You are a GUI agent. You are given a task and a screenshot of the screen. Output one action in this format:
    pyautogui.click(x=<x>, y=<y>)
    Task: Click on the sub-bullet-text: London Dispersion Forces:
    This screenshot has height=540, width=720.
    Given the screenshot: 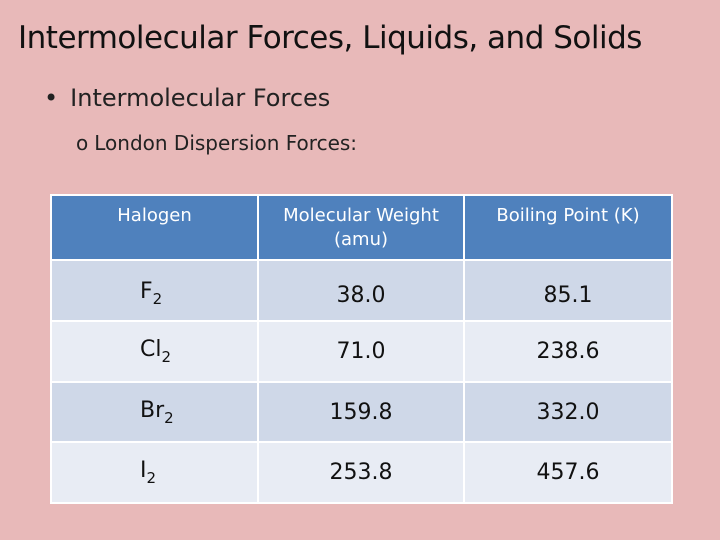 What is the action you would take?
    pyautogui.click(x=226, y=143)
    